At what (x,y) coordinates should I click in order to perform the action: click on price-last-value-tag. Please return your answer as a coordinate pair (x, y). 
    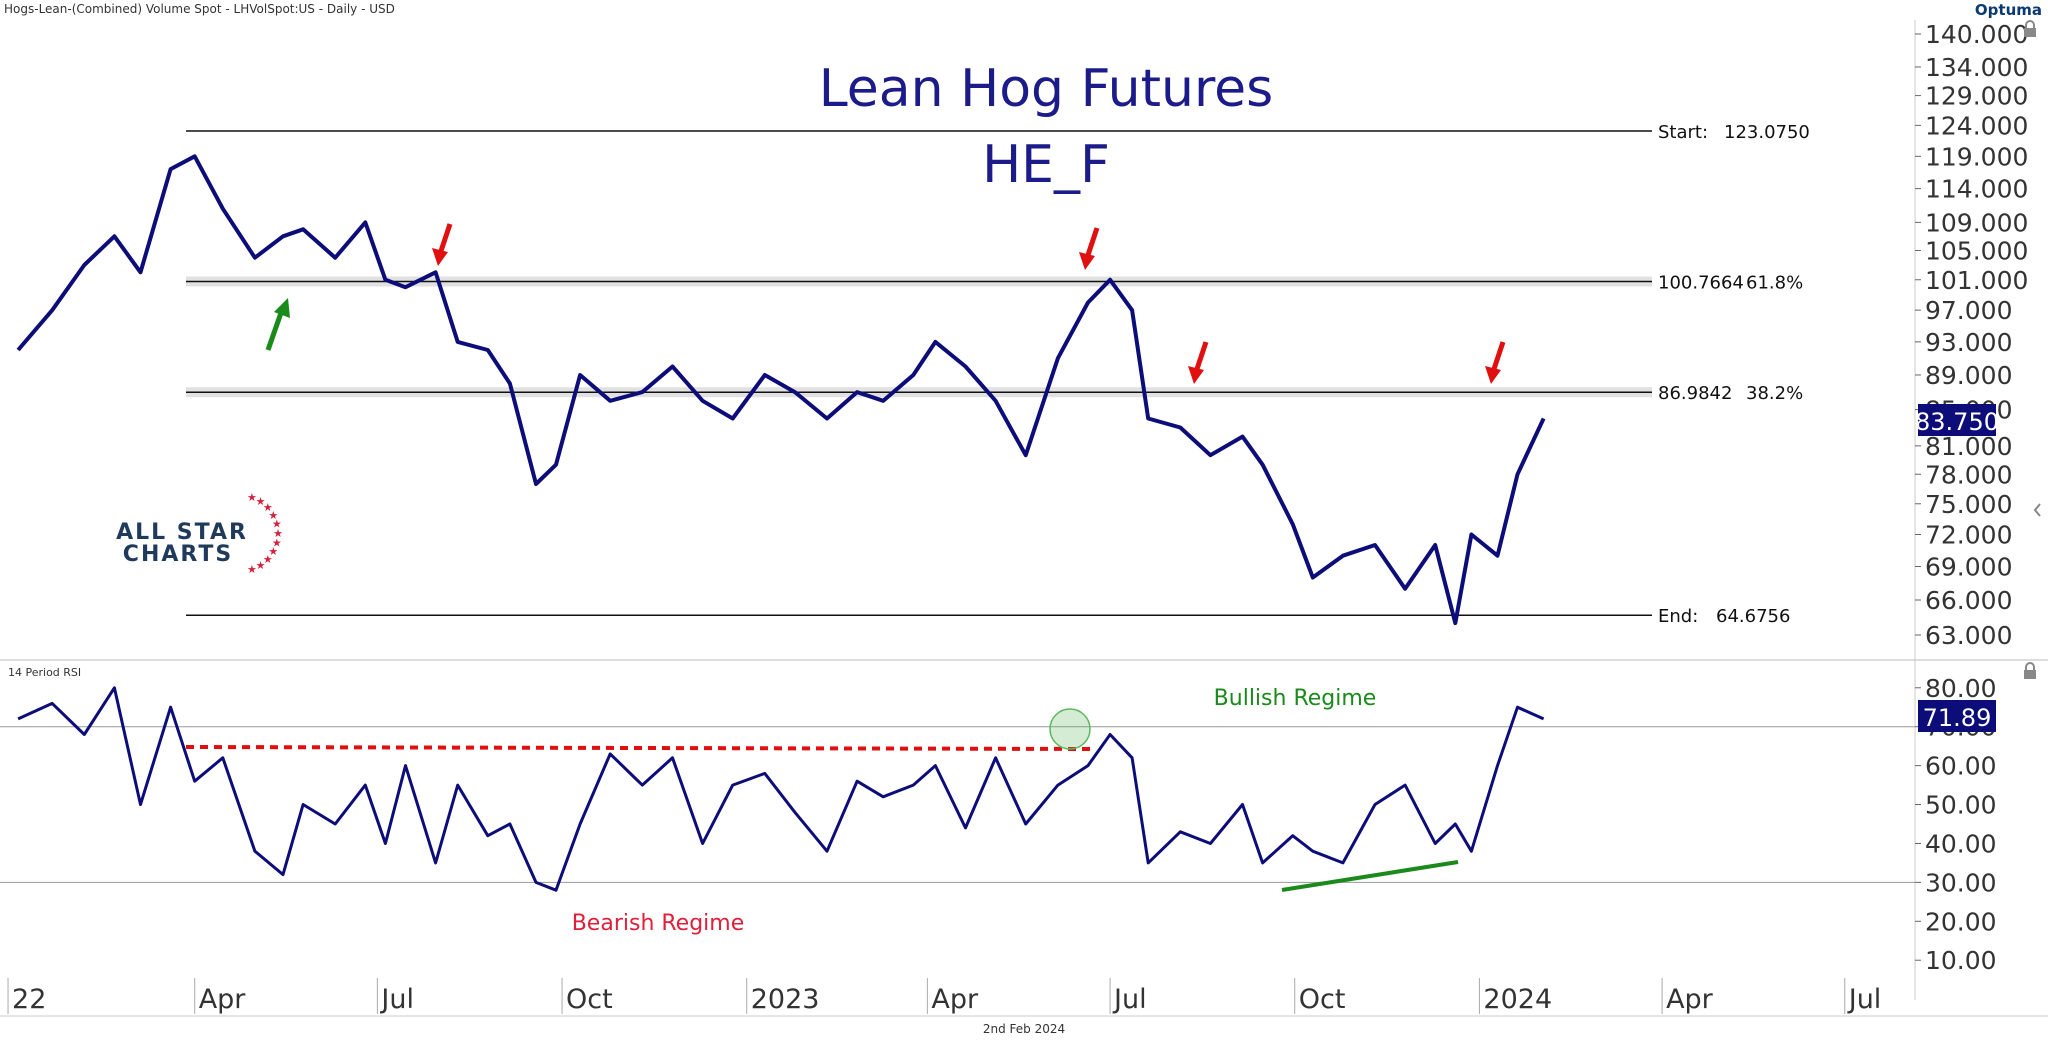
    Looking at the image, I should click on (1957, 420).